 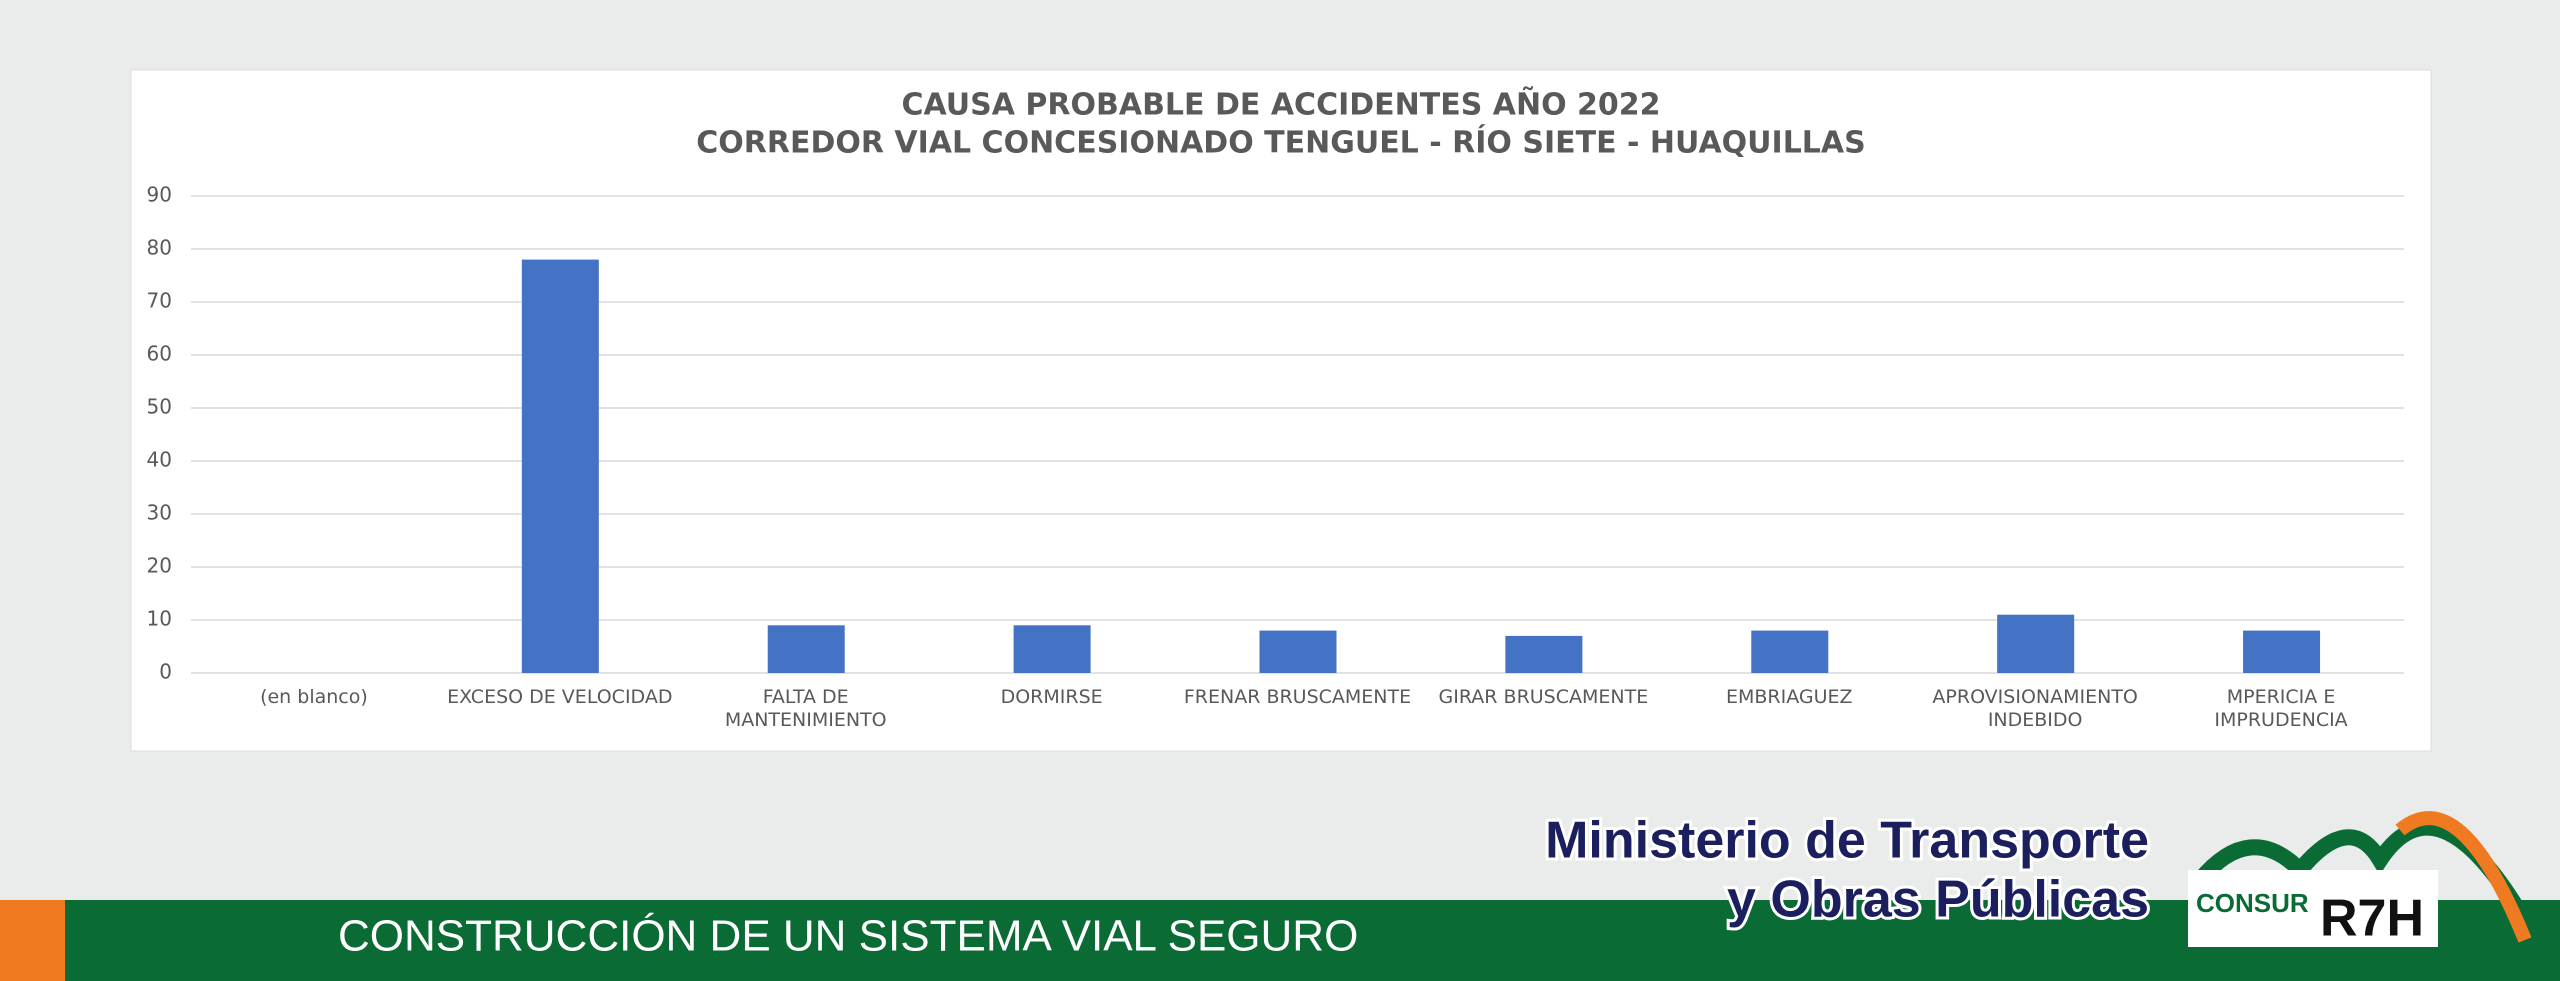 What do you see at coordinates (159, 301) in the screenshot?
I see `y-tick-label: 70` at bounding box center [159, 301].